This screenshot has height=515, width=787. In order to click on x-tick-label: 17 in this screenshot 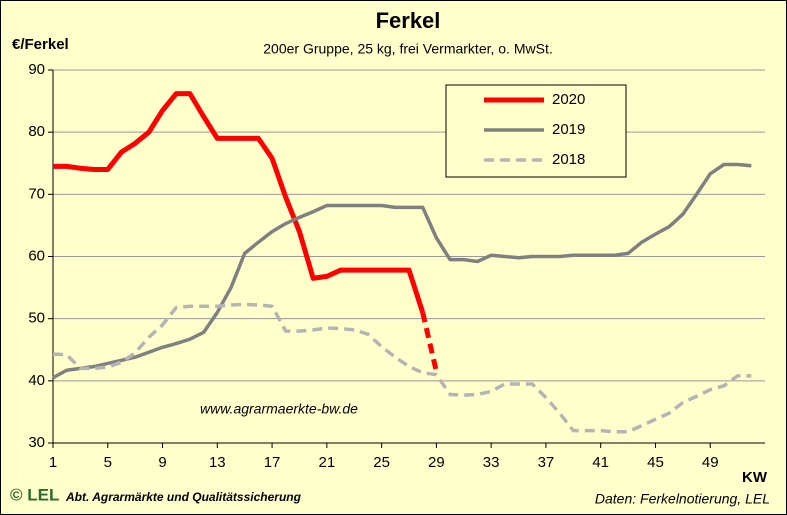, I will do `click(272, 462)`.